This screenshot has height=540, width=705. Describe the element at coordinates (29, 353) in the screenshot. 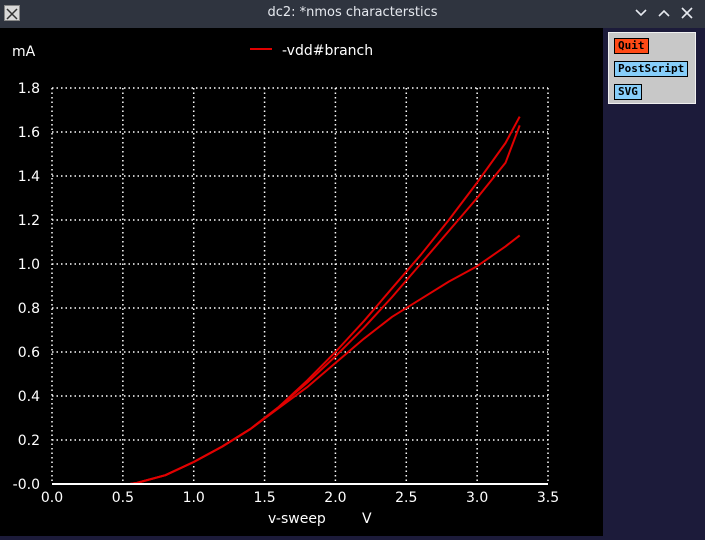

I see `y-tick-label: 0.6` at that location.